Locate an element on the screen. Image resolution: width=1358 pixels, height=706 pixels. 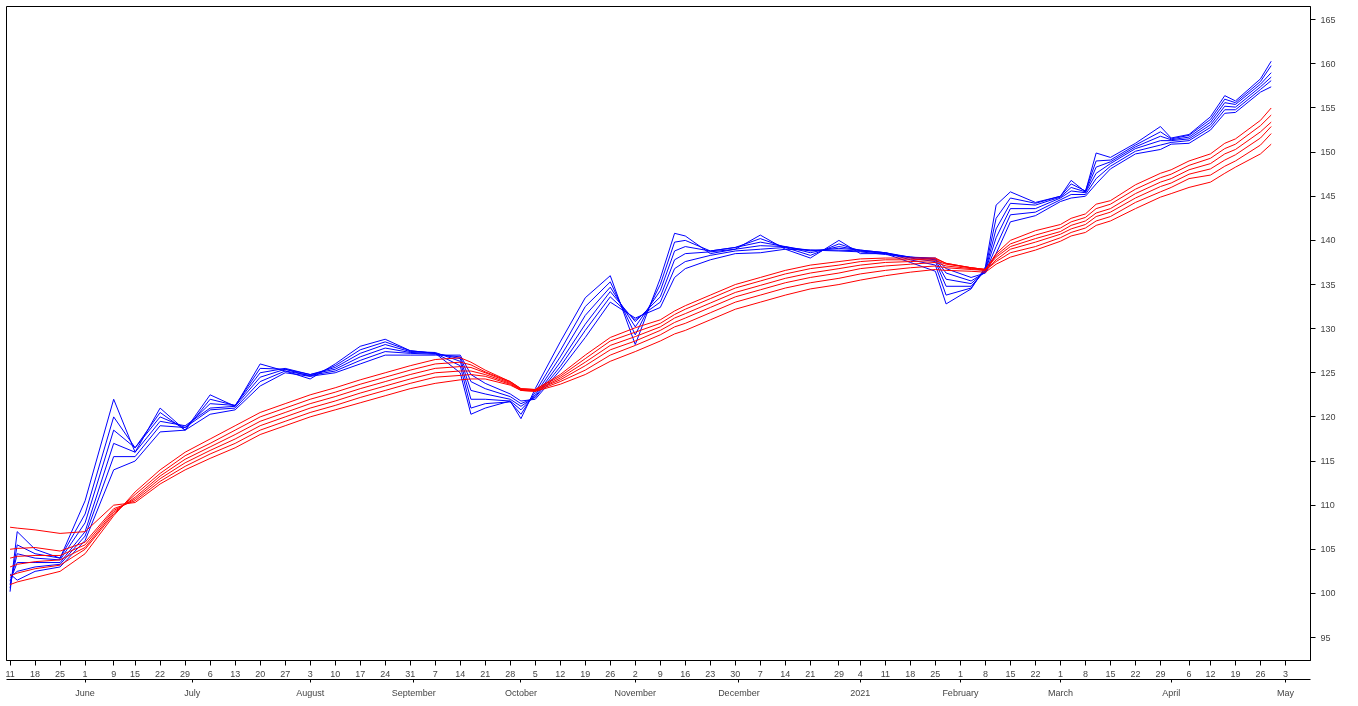
x-tick-label: 16 is located at coordinates (685, 673).